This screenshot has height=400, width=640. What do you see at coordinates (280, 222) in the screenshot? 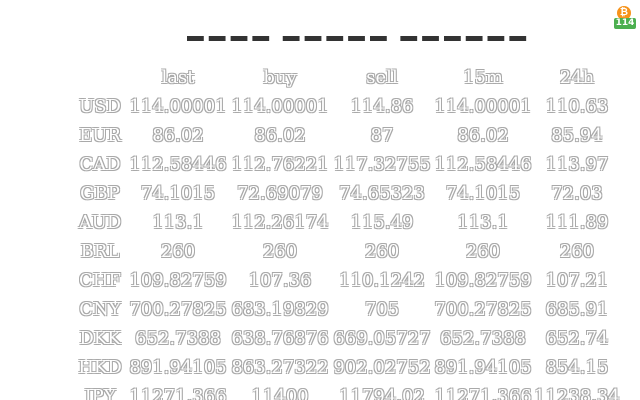
I see `buy-price: 112.26174` at bounding box center [280, 222].